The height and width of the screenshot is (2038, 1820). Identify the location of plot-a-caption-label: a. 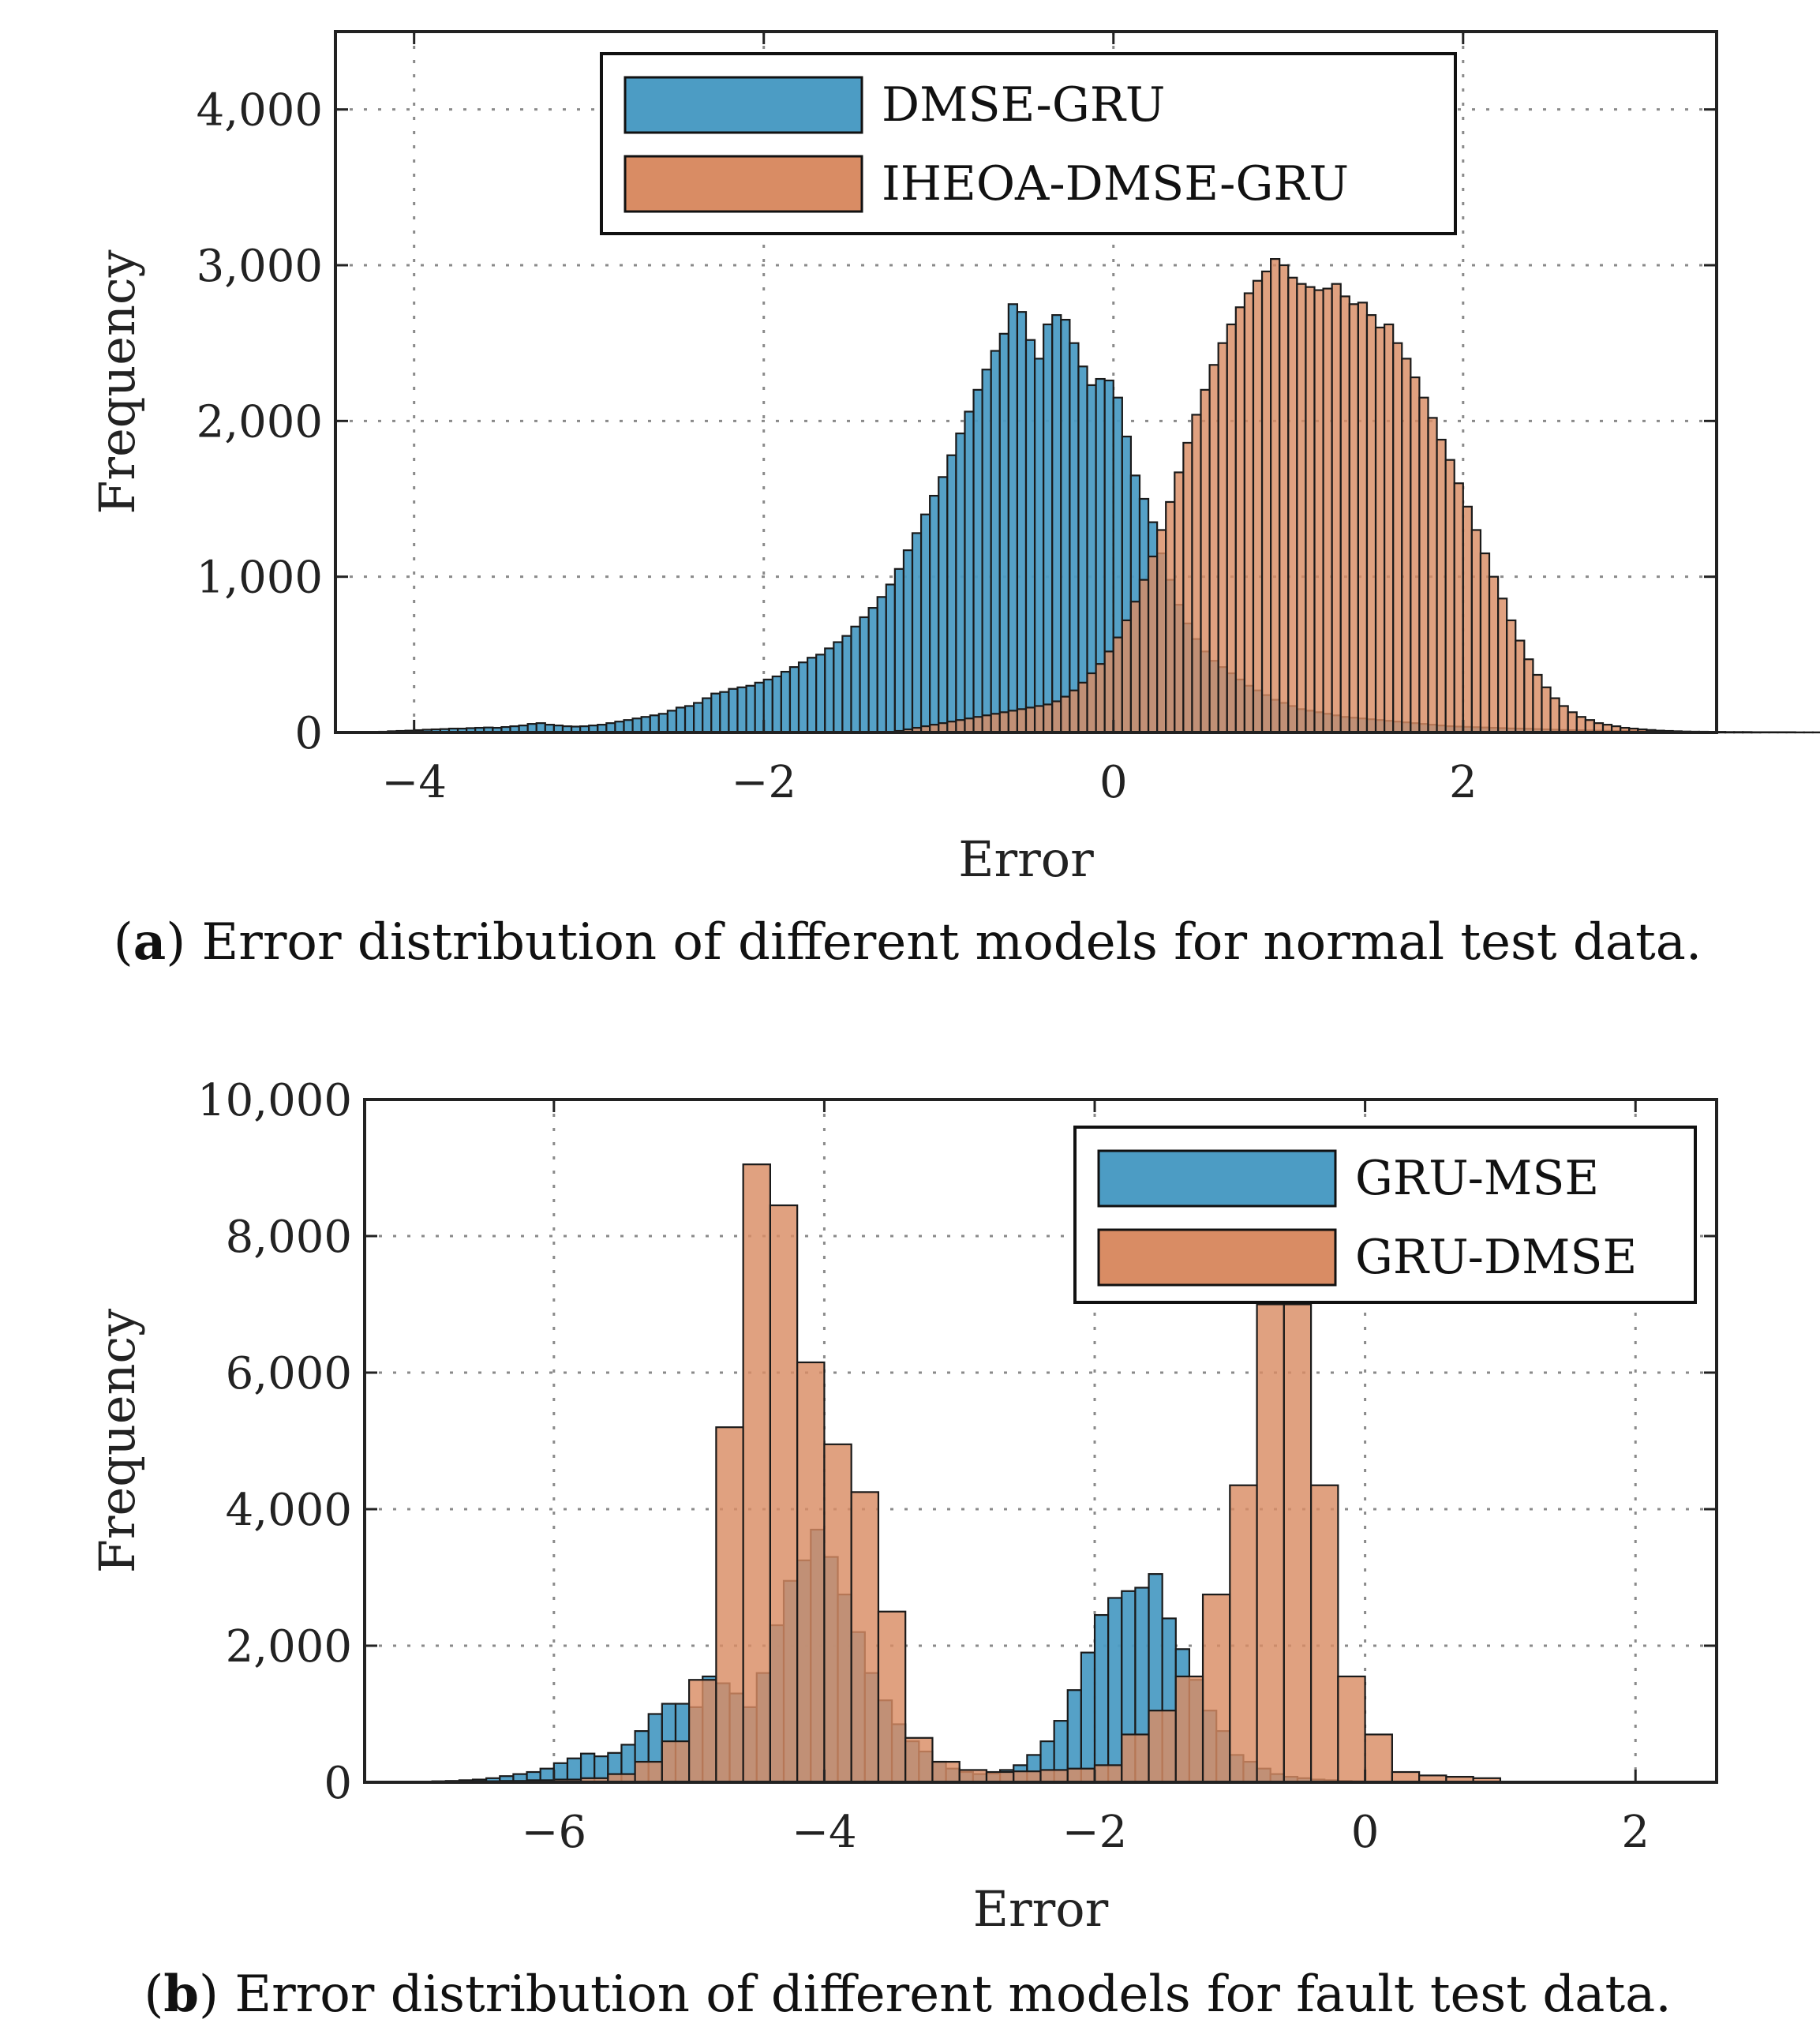
(149, 942).